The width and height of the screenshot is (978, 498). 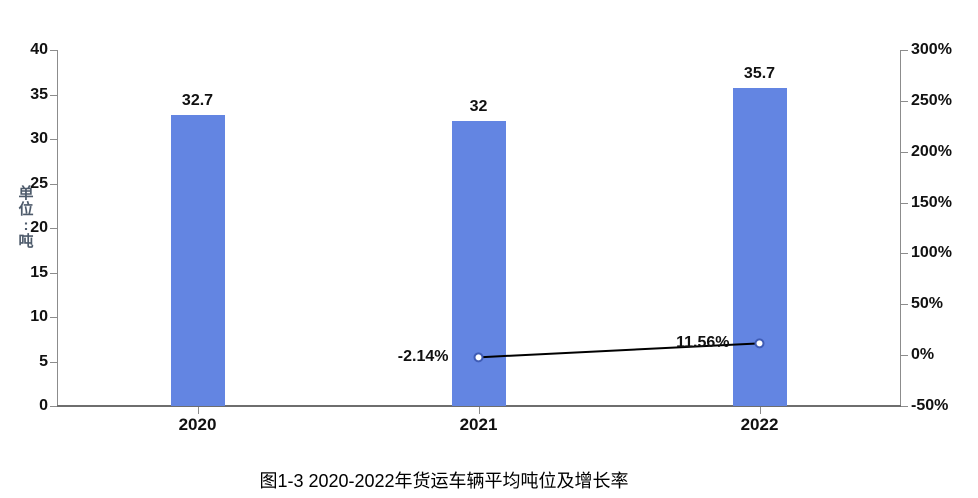 What do you see at coordinates (39, 183) in the screenshot?
I see `left-axis-tick-label: 25` at bounding box center [39, 183].